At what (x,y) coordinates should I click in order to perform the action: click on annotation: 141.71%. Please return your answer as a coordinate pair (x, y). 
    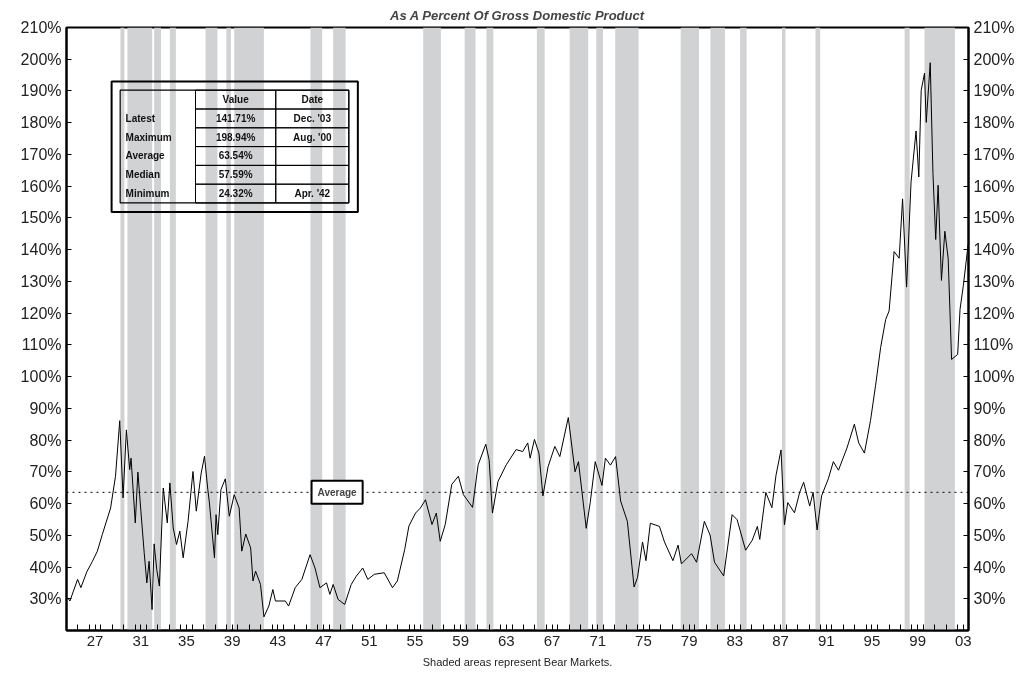
    Looking at the image, I should click on (235, 118).